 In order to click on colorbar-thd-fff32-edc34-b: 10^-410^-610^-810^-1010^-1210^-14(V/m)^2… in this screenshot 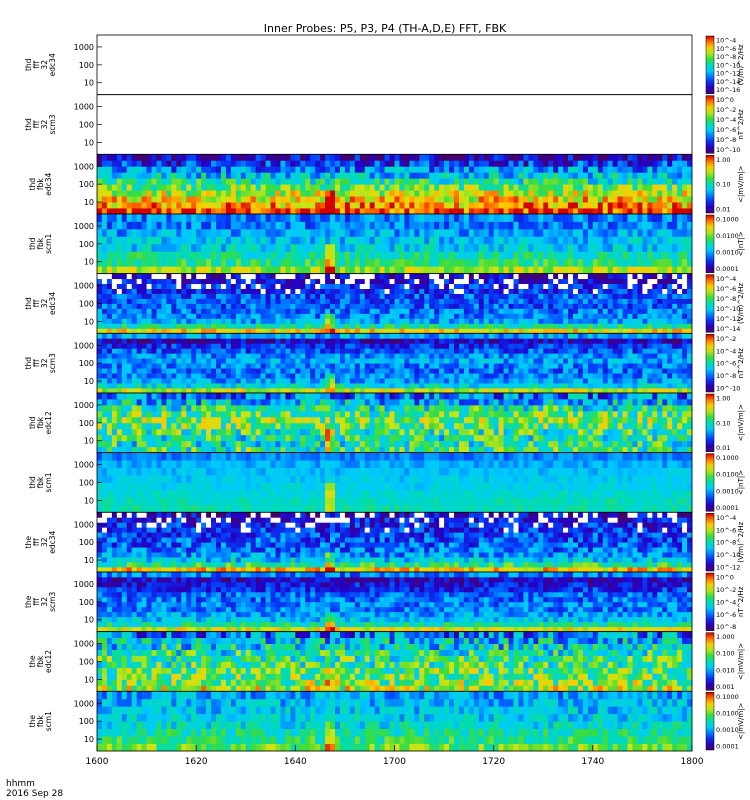, I will do `click(725, 304)`.